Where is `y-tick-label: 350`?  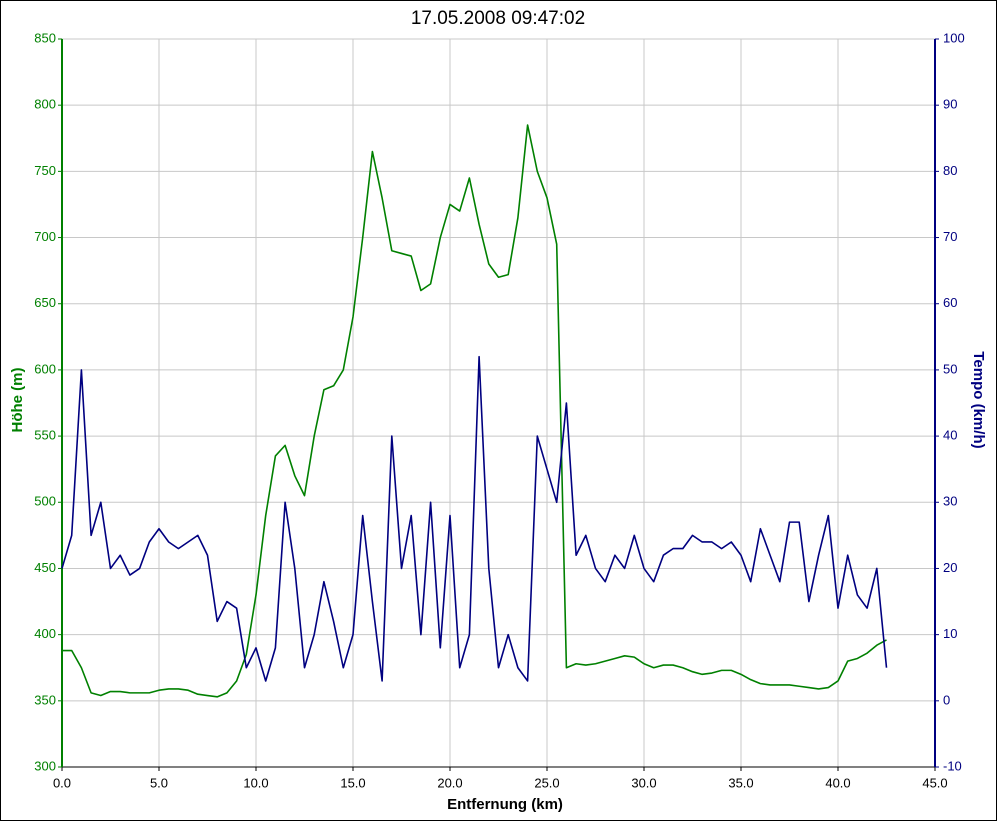
y-tick-label: 350 is located at coordinates (45, 699).